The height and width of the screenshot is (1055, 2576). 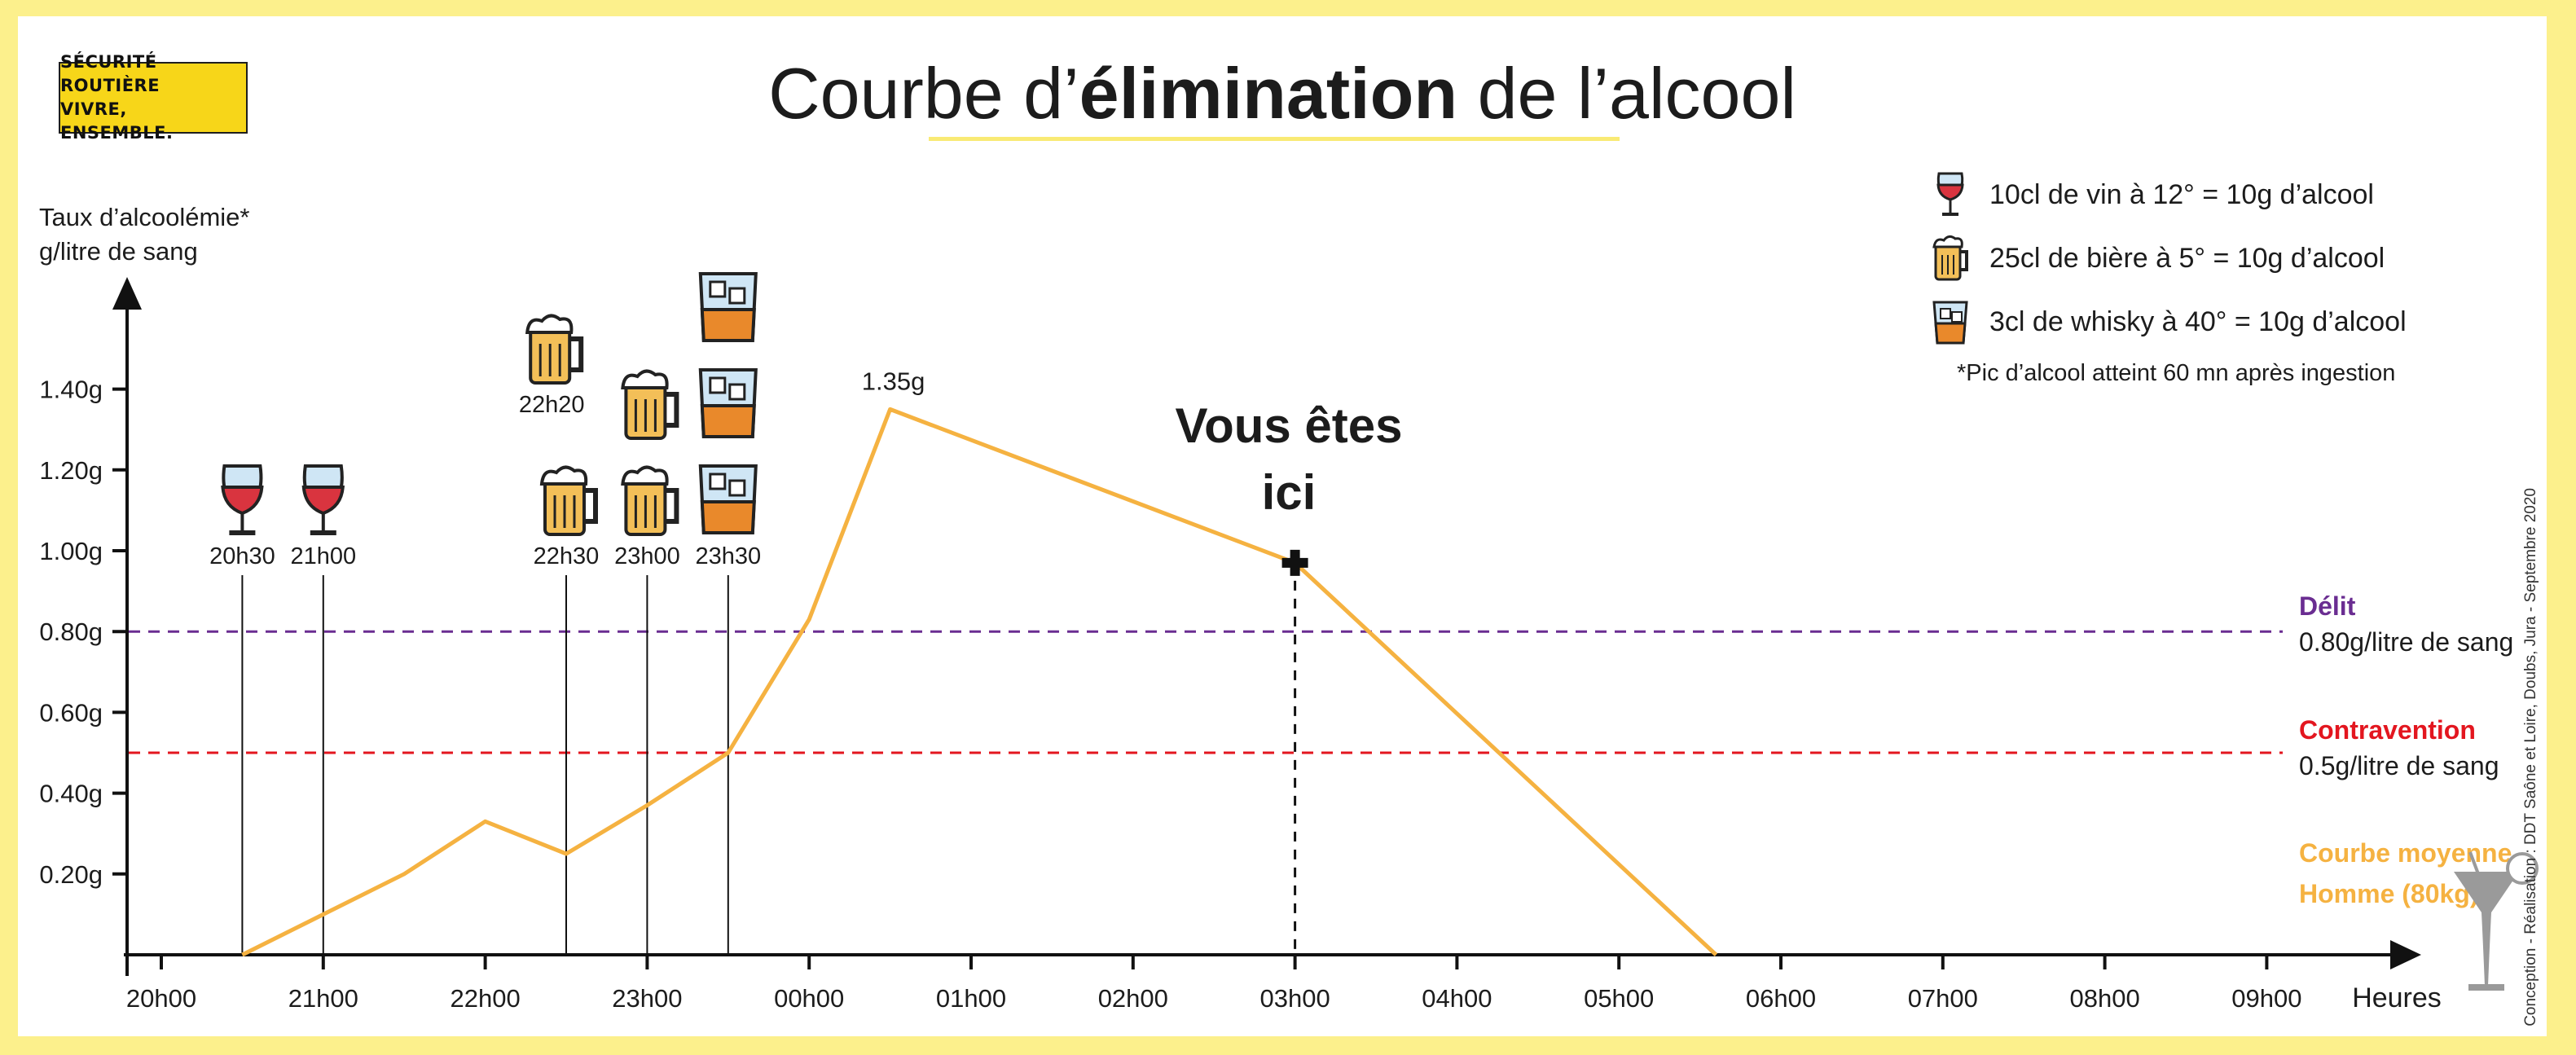 What do you see at coordinates (1950, 194) in the screenshot?
I see `wine-glass-icon` at bounding box center [1950, 194].